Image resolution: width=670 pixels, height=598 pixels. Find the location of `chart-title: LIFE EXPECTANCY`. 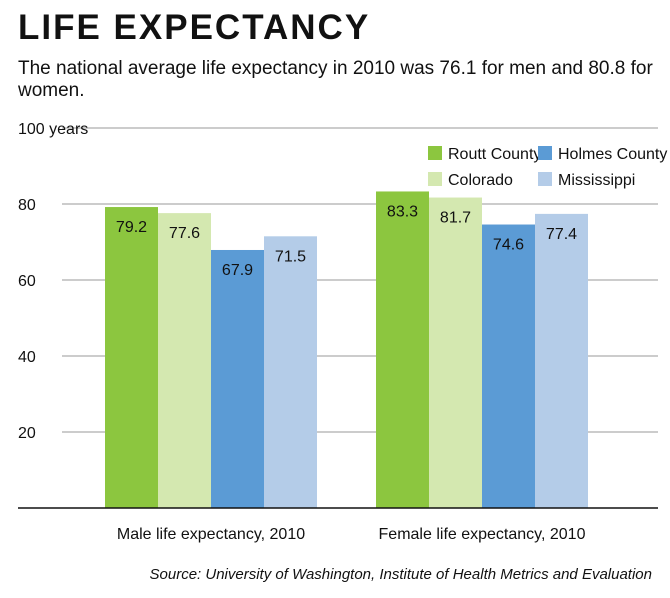

chart-title: LIFE EXPECTANCY is located at coordinates (194, 27).